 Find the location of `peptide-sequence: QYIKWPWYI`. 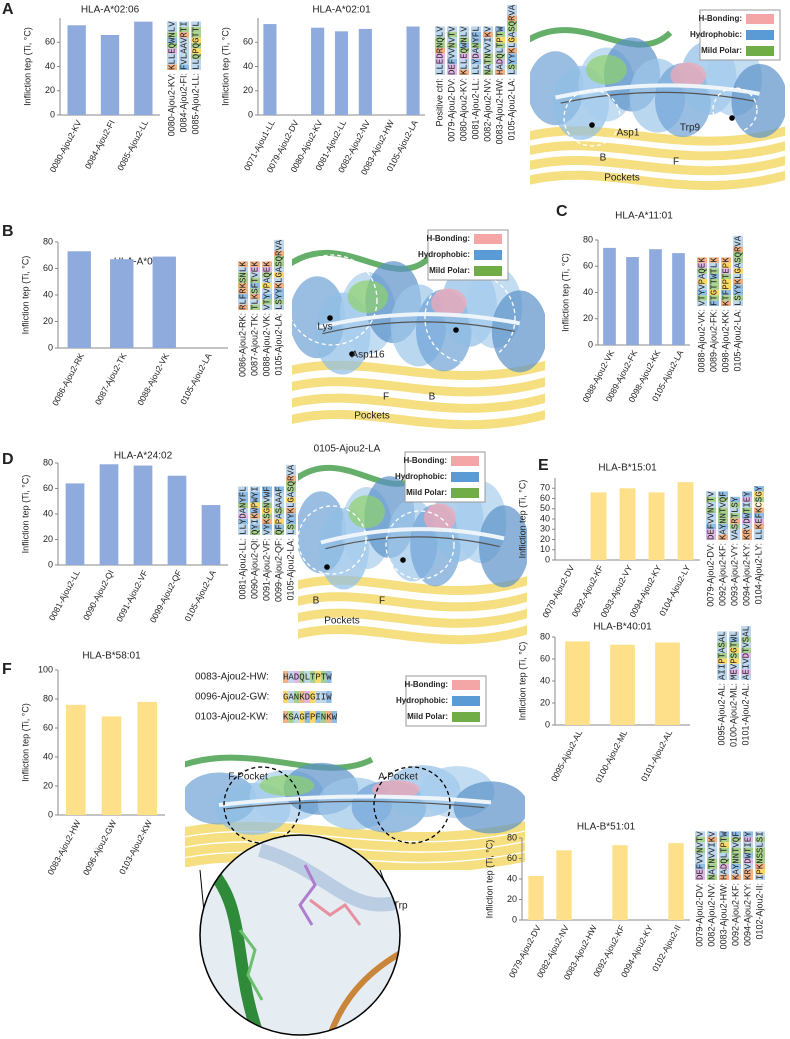

peptide-sequence: QYIKWPWYI is located at coordinates (255, 510).